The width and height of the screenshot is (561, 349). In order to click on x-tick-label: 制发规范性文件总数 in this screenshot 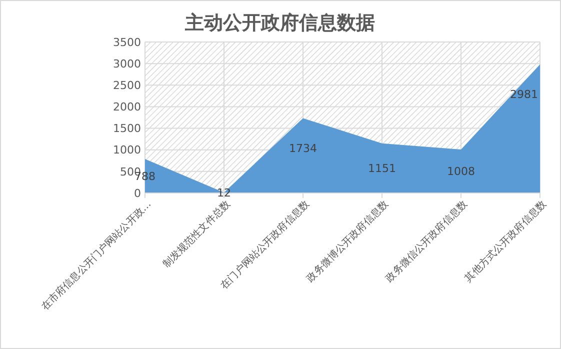, I will do `click(196, 234)`.